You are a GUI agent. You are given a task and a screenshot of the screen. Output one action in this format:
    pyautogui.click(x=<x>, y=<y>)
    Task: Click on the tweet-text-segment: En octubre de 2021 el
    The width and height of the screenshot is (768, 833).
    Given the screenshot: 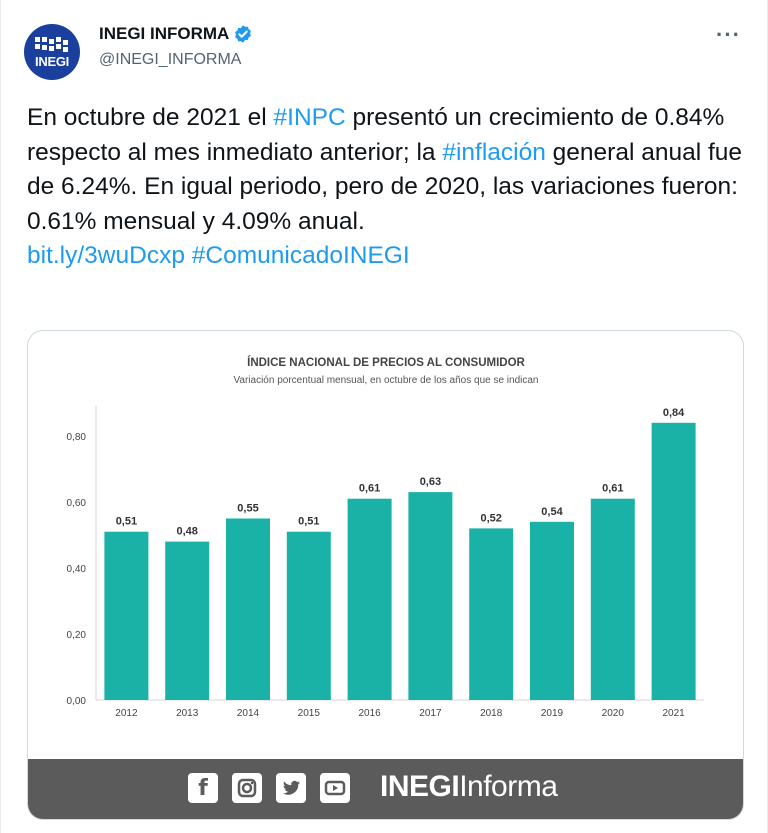 What is the action you would take?
    pyautogui.click(x=150, y=117)
    